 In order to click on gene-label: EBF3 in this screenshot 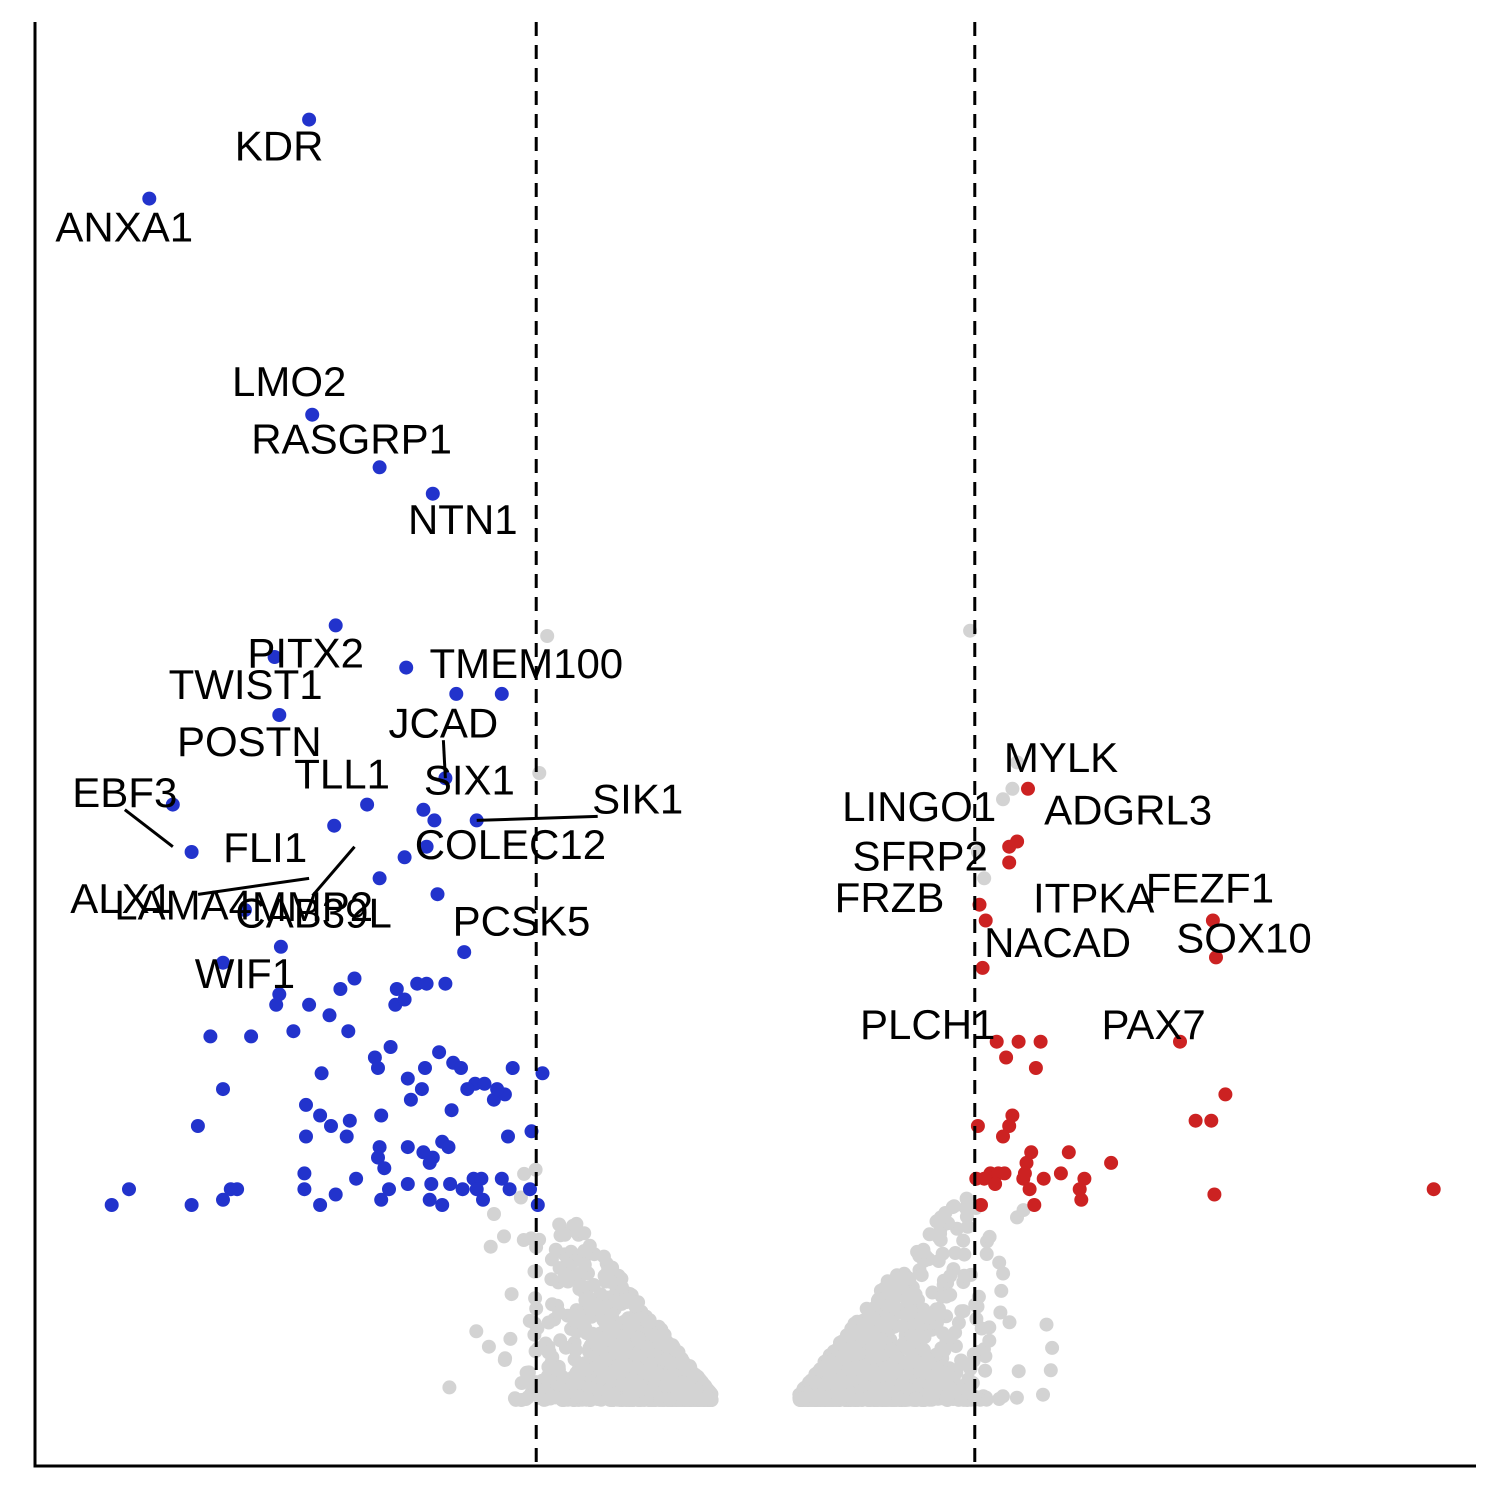, I will do `click(124, 792)`.